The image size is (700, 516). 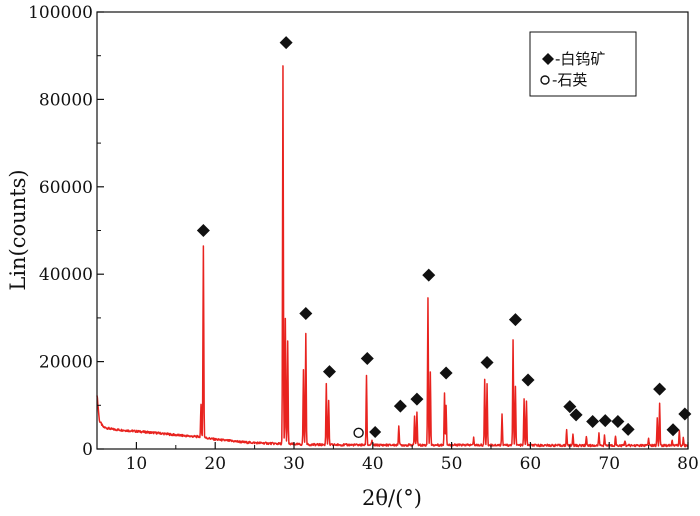 What do you see at coordinates (215, 464) in the screenshot?
I see `x-tick-label: 20` at bounding box center [215, 464].